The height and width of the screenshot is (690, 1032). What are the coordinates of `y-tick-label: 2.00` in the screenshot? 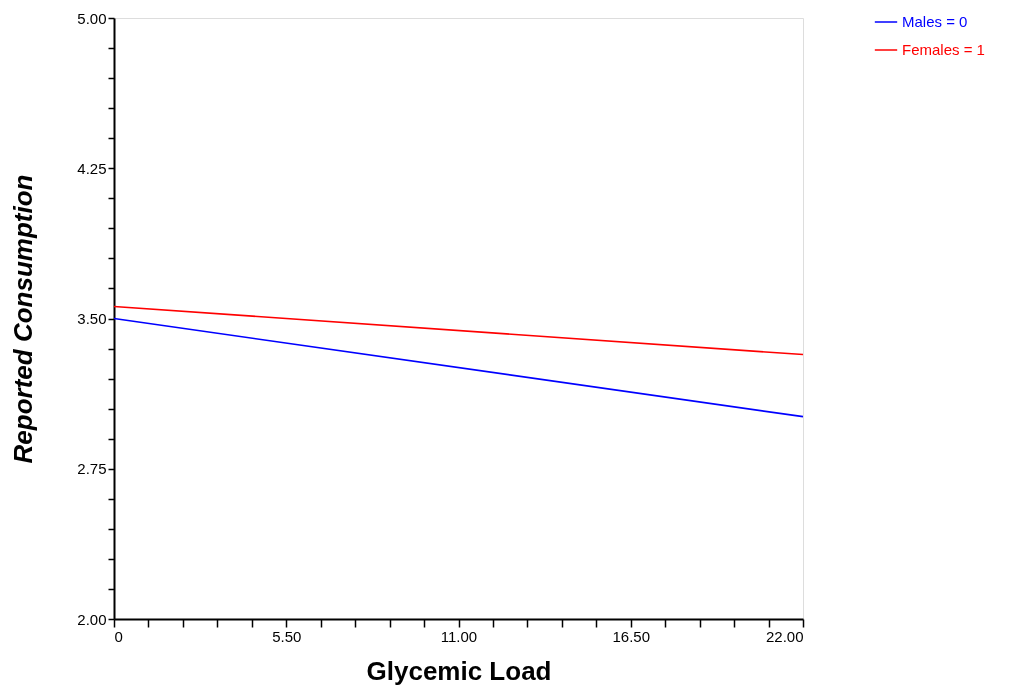 It's located at (92, 619).